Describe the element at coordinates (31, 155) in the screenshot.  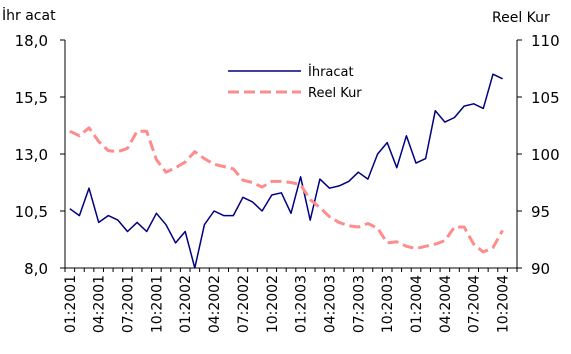
I see `left-tick-label: 13,0` at that location.